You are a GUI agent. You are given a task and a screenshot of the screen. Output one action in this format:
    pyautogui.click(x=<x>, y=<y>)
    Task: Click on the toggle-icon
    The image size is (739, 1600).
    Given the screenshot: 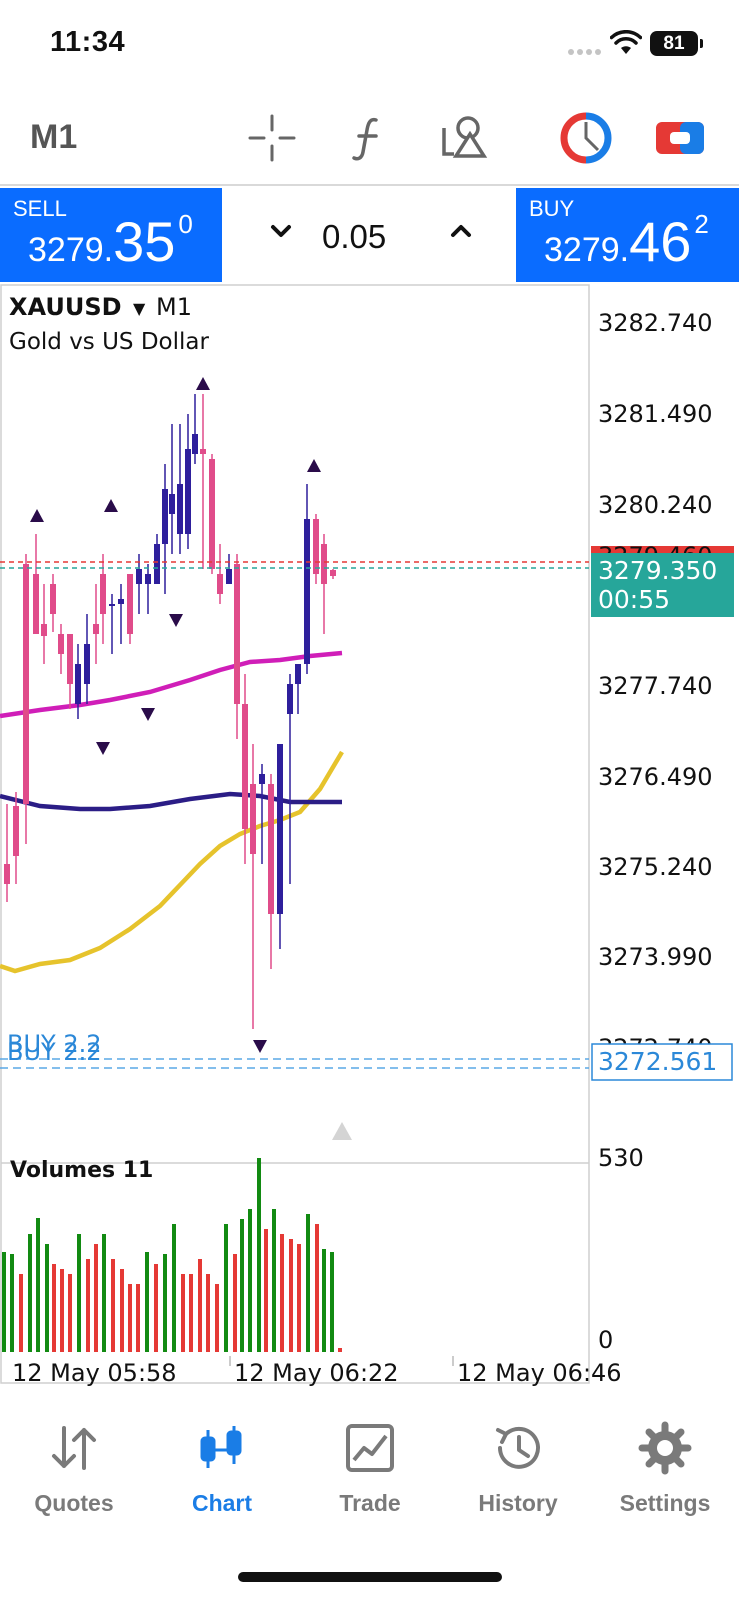 What is the action you would take?
    pyautogui.click(x=680, y=138)
    